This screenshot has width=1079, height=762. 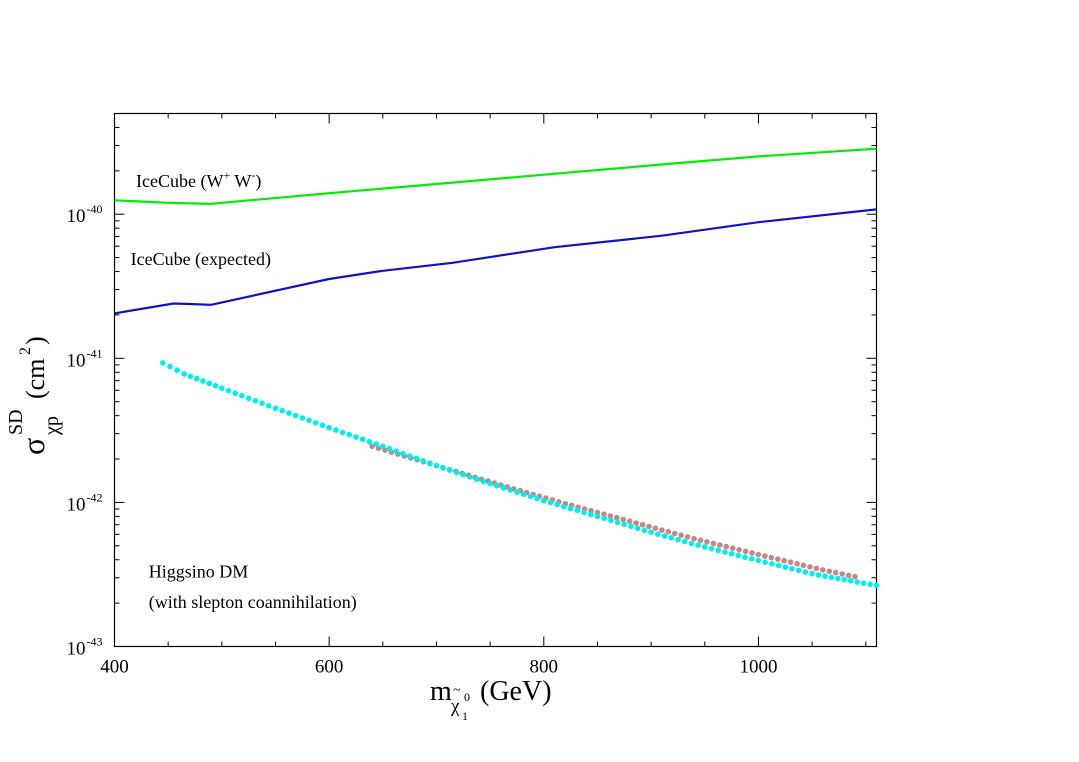 What do you see at coordinates (758, 667) in the screenshot?
I see `x-tick-label: 1000` at bounding box center [758, 667].